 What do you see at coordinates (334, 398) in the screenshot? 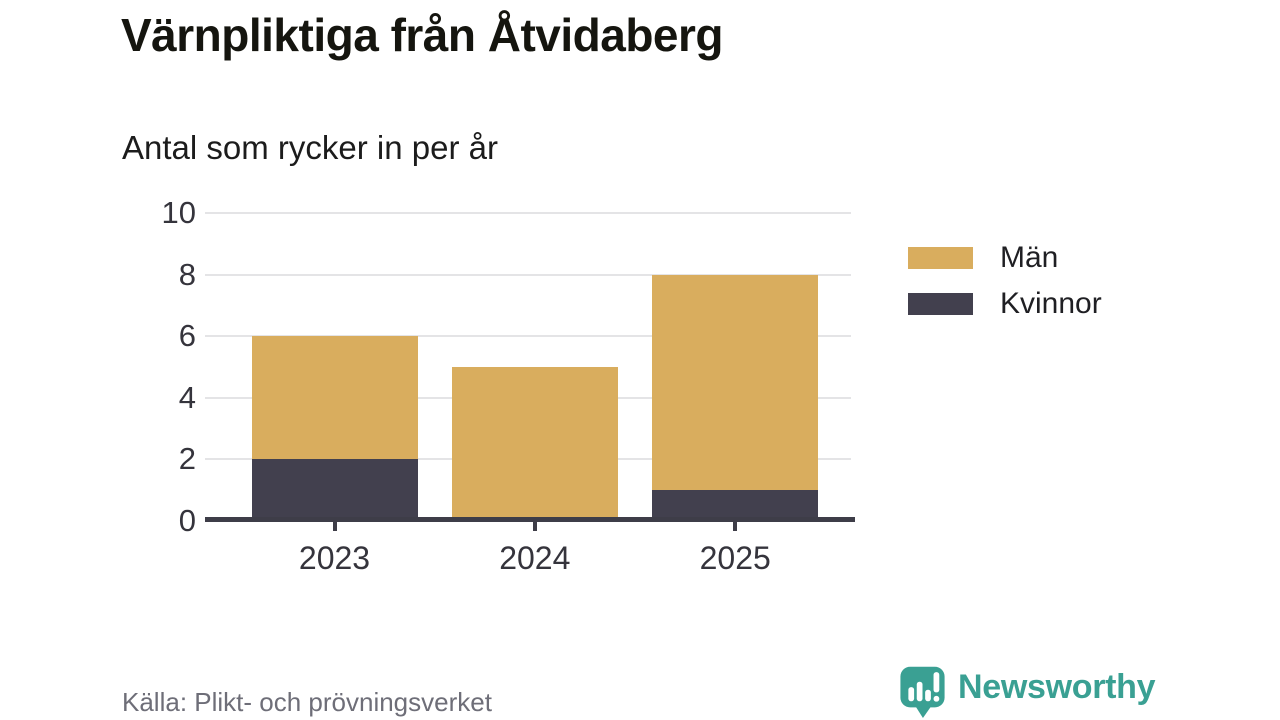
I see `bar-2023-män` at bounding box center [334, 398].